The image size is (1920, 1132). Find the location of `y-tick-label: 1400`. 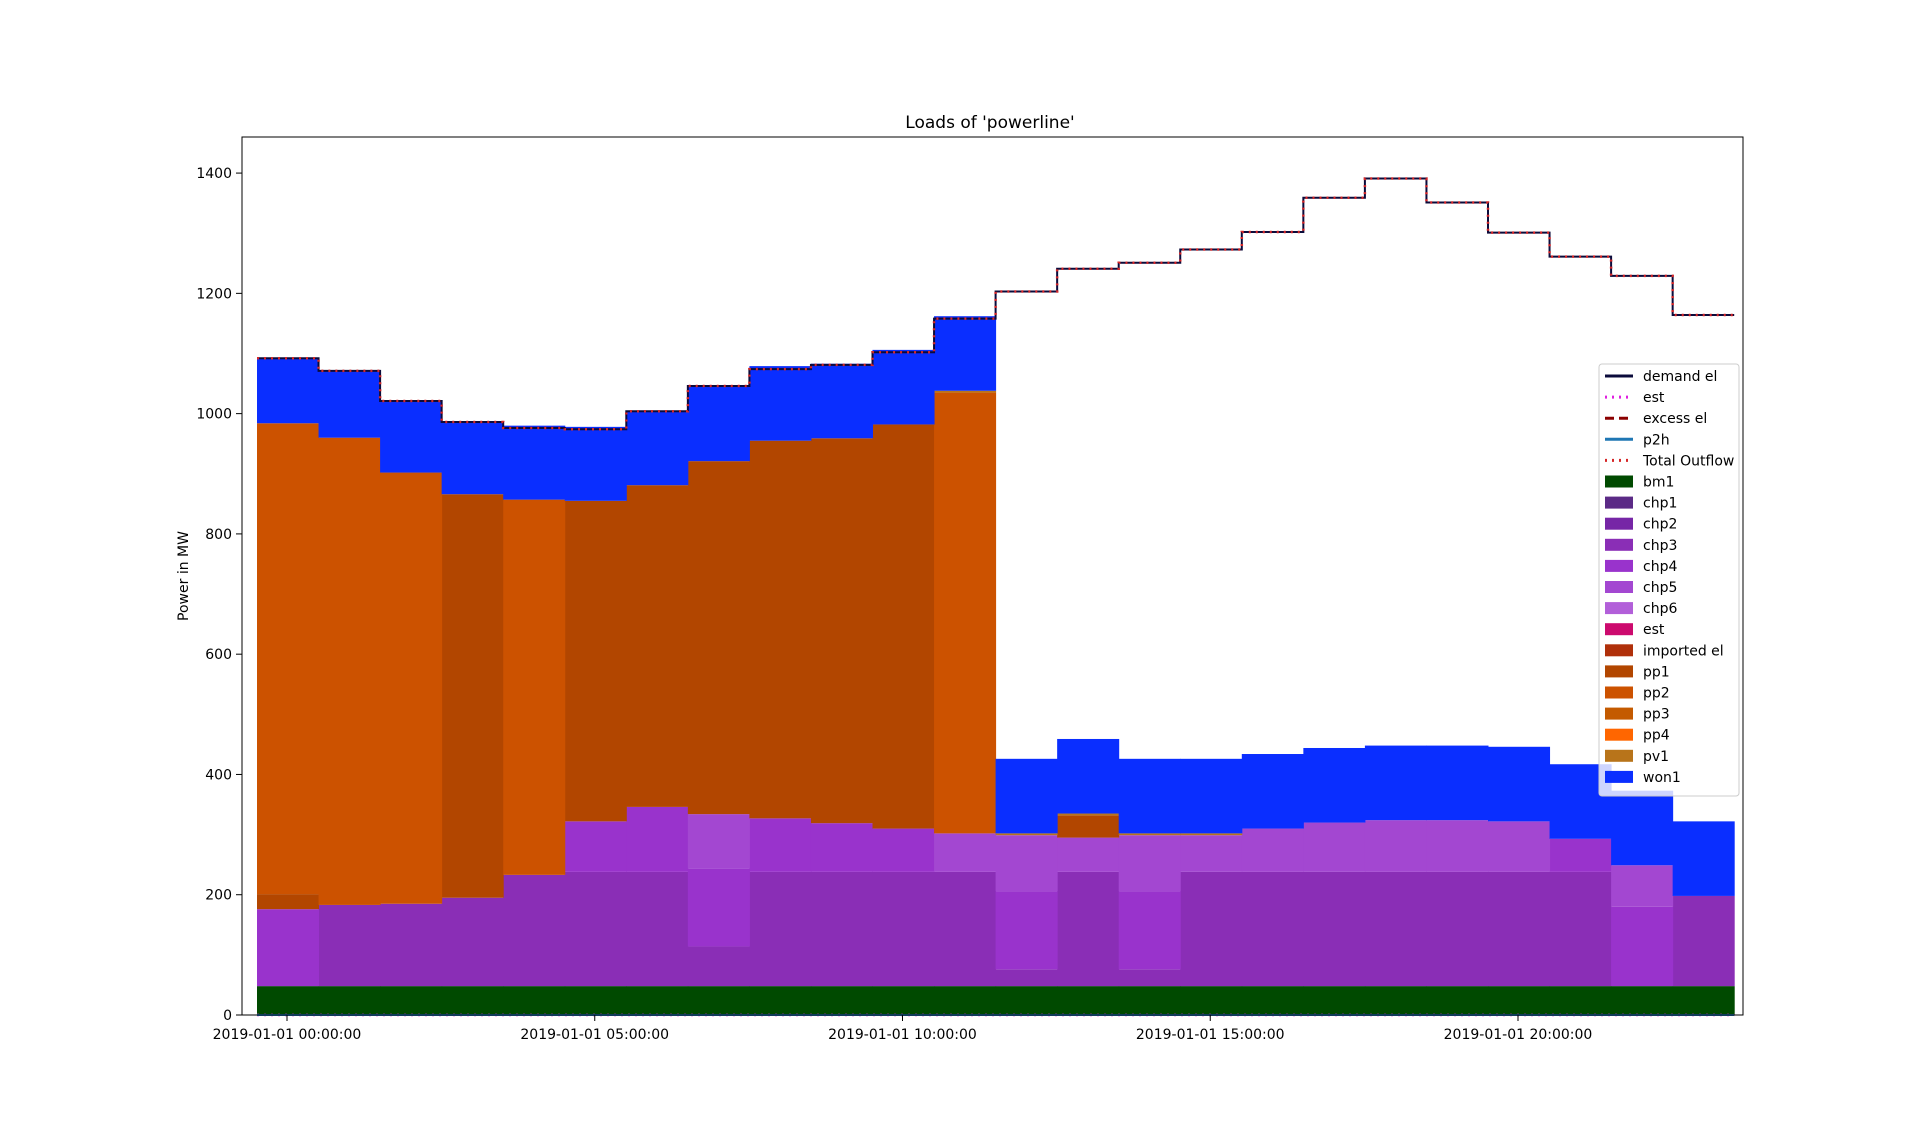

y-tick-label: 1400 is located at coordinates (214, 174).